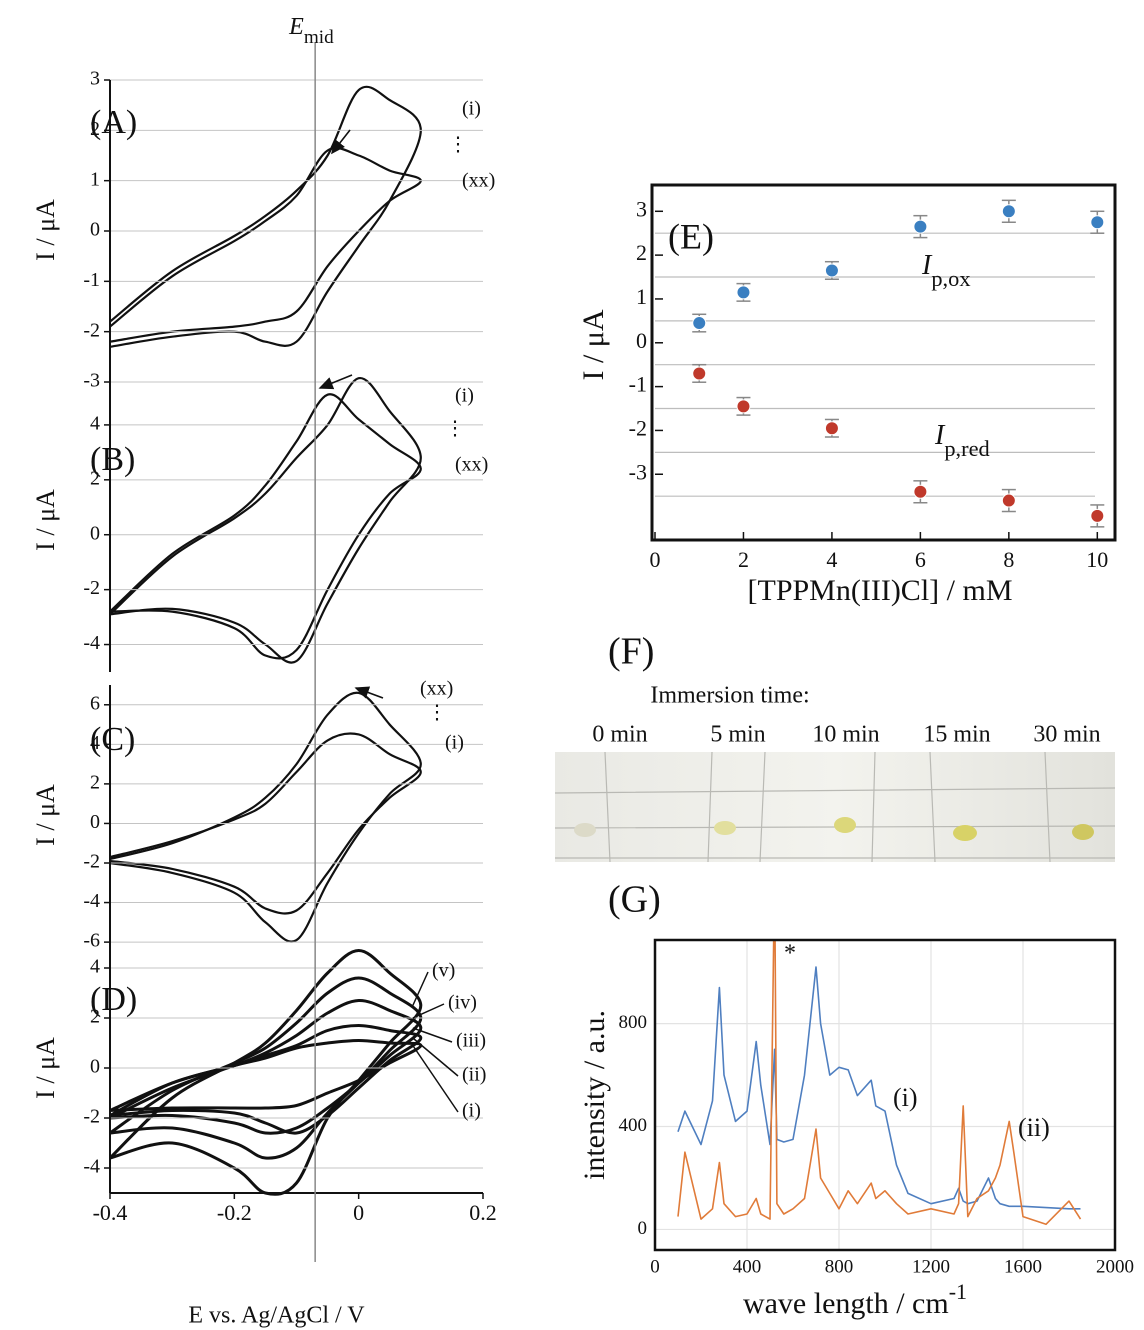  What do you see at coordinates (638, 384) in the screenshot?
I see `y-tick-label: -1` at bounding box center [638, 384].